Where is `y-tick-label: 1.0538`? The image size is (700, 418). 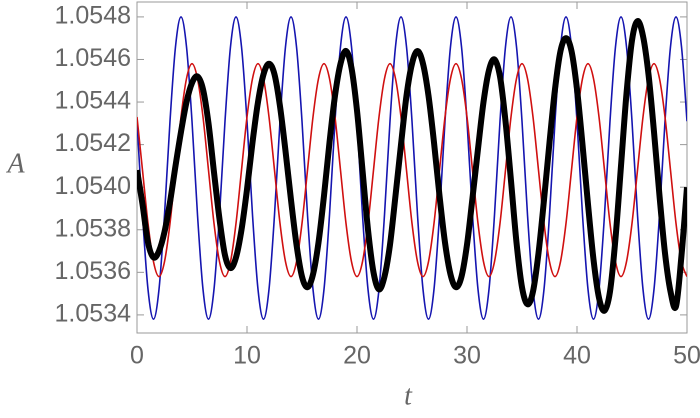
y-tick-label: 1.0538 is located at coordinates (93, 228).